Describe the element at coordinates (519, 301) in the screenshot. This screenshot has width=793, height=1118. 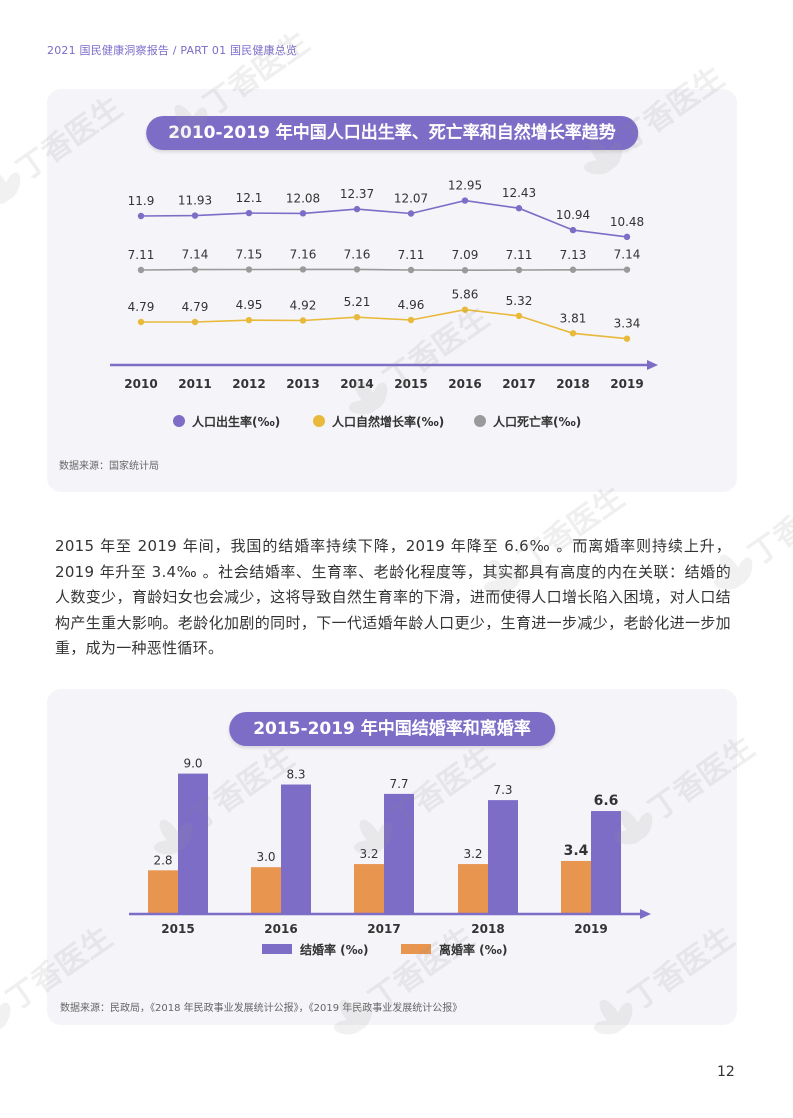
I see `data-label: 5.32` at that location.